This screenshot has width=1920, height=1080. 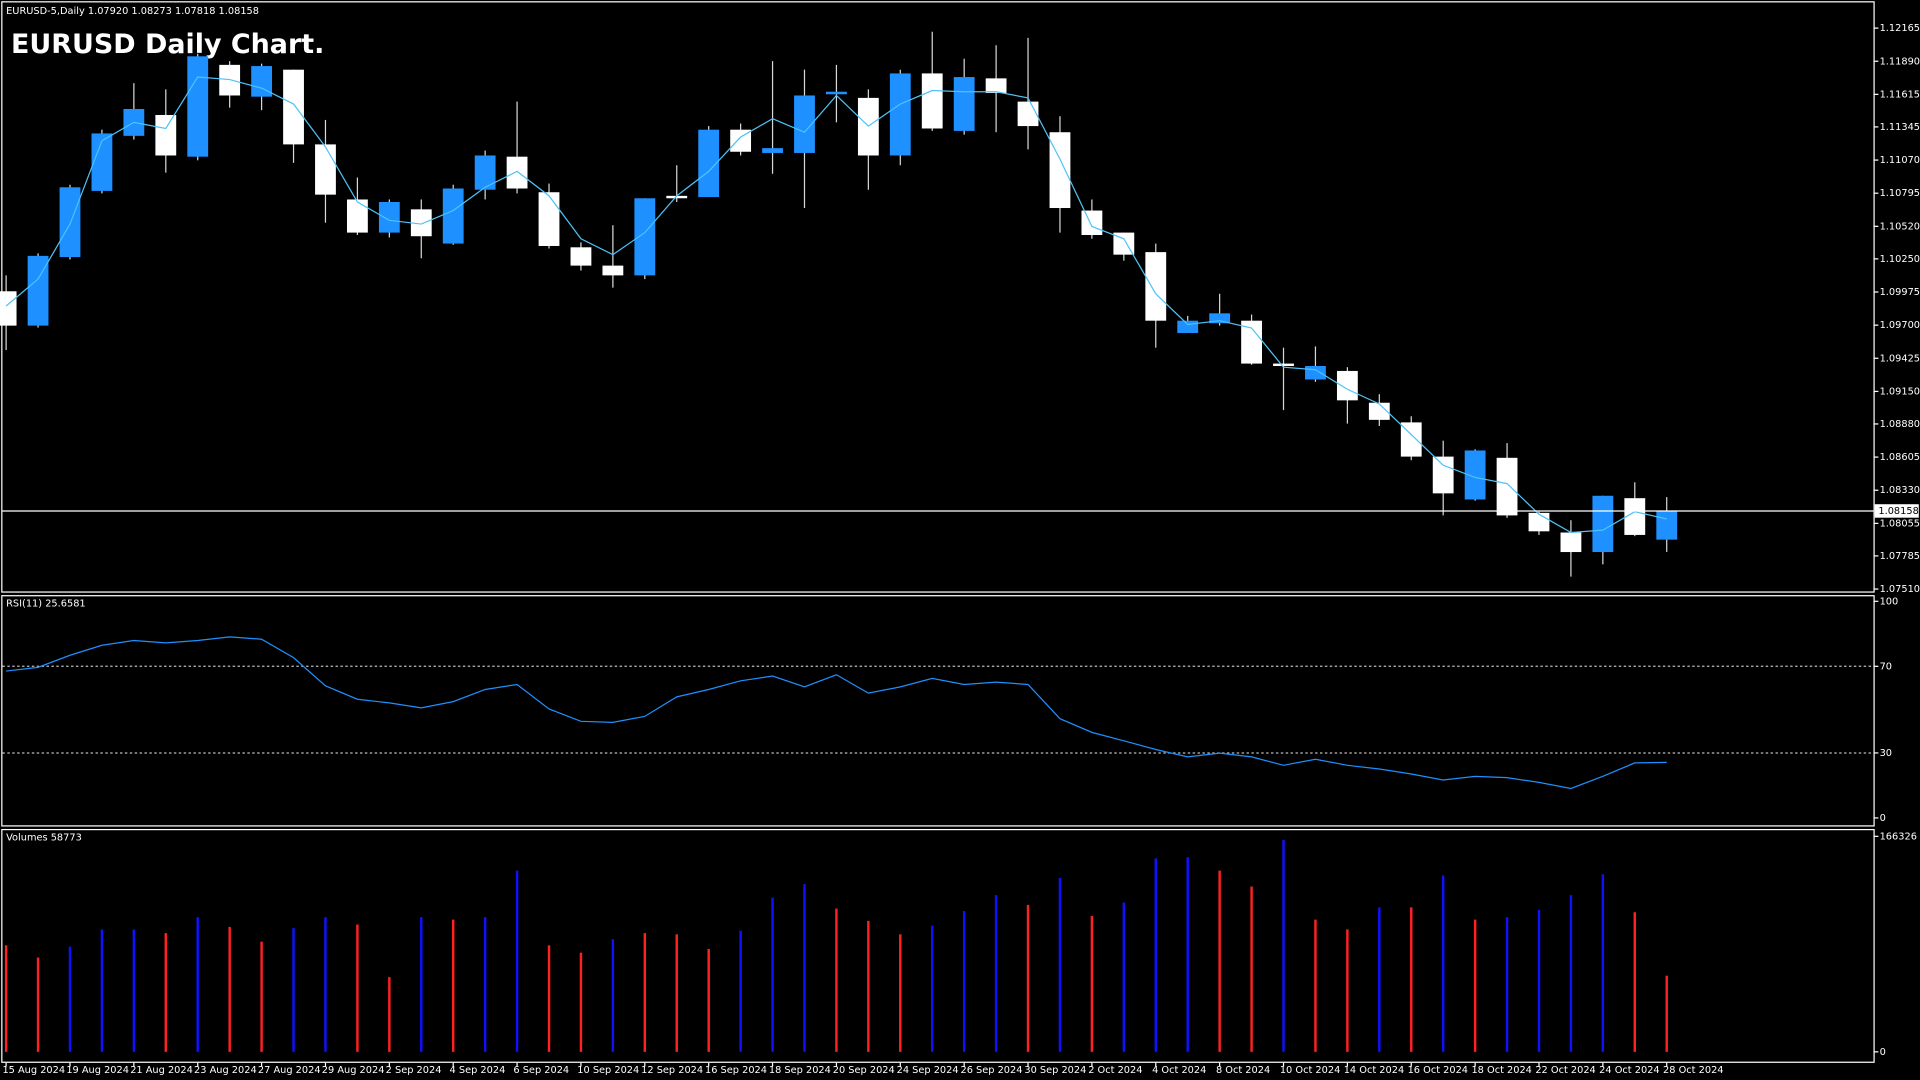 What do you see at coordinates (1501, 1070) in the screenshot?
I see `x-tick-label: 18 Oct 2024` at bounding box center [1501, 1070].